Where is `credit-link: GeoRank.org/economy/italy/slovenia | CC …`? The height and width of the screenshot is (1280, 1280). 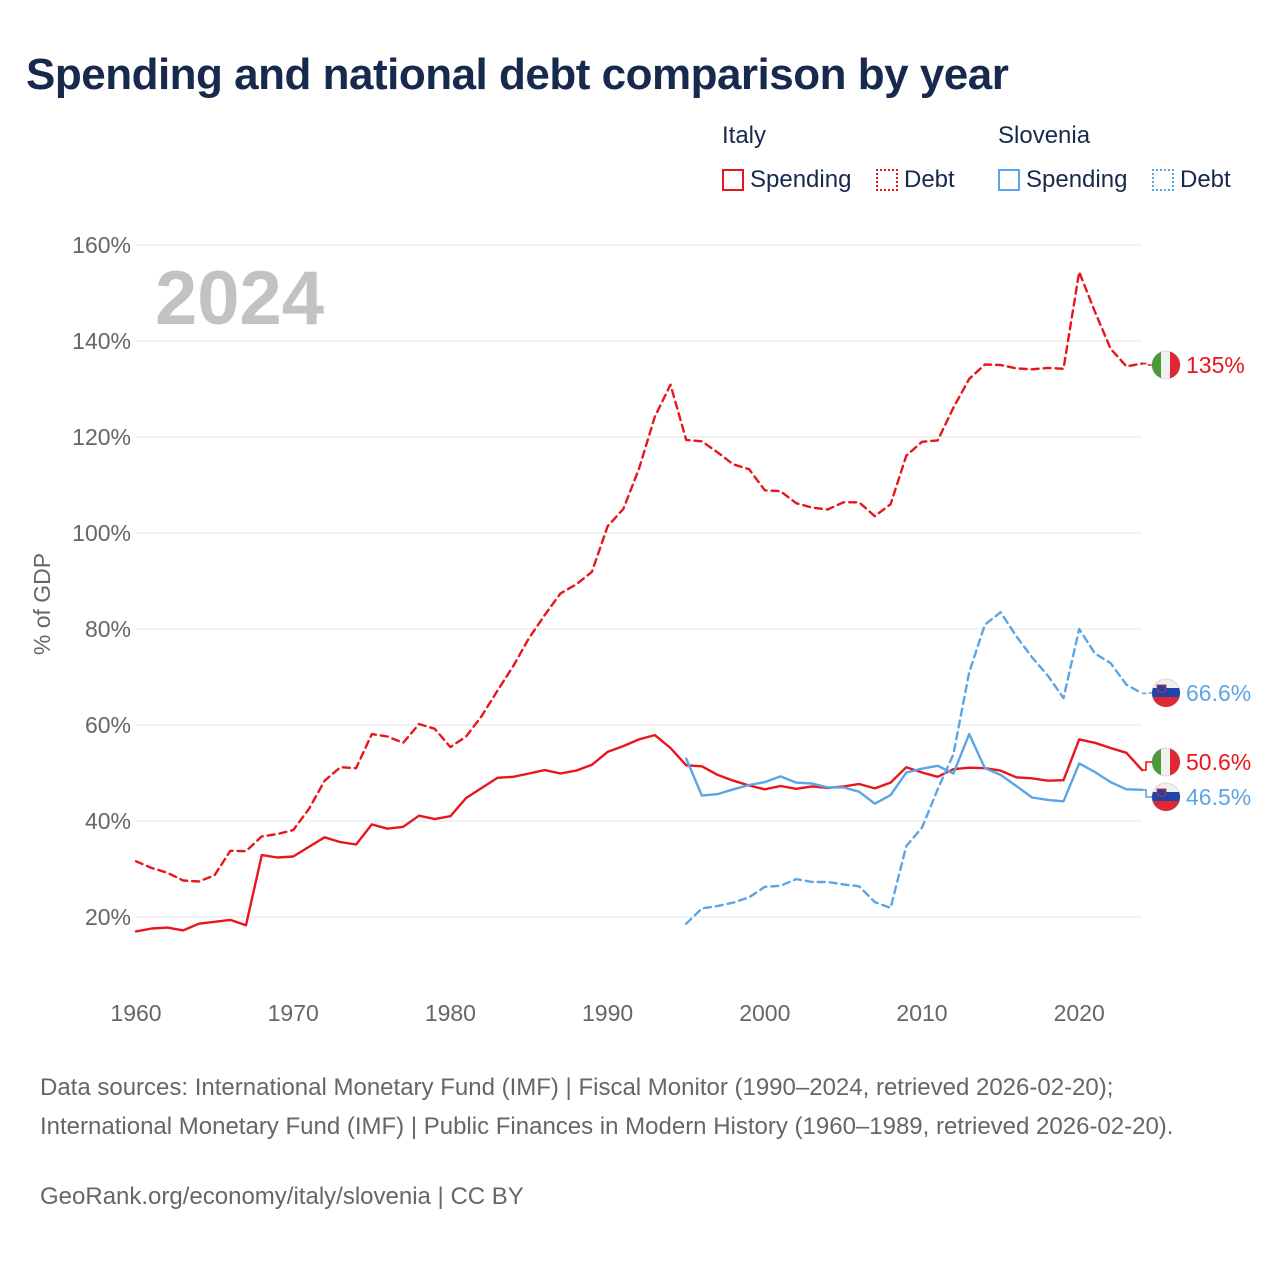
credit-link: GeoRank.org/economy/italy/slovenia | CC … is located at coordinates (282, 1196).